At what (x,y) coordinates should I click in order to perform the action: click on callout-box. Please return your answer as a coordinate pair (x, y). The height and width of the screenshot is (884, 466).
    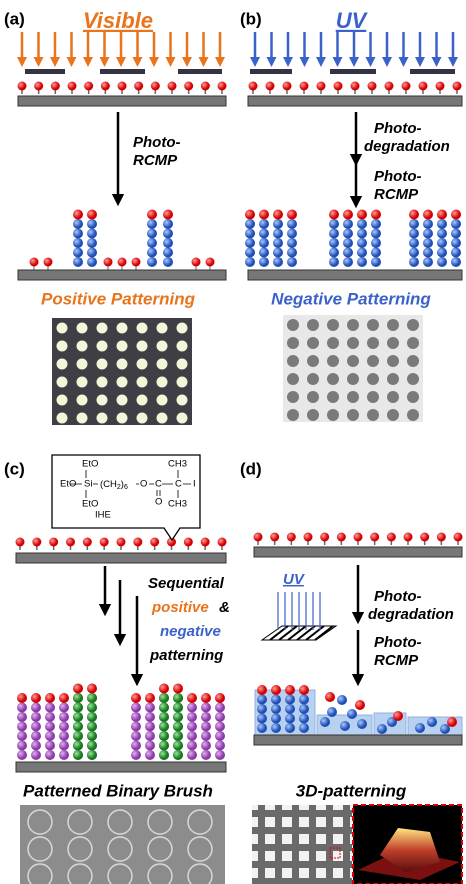
    Looking at the image, I should click on (126, 498).